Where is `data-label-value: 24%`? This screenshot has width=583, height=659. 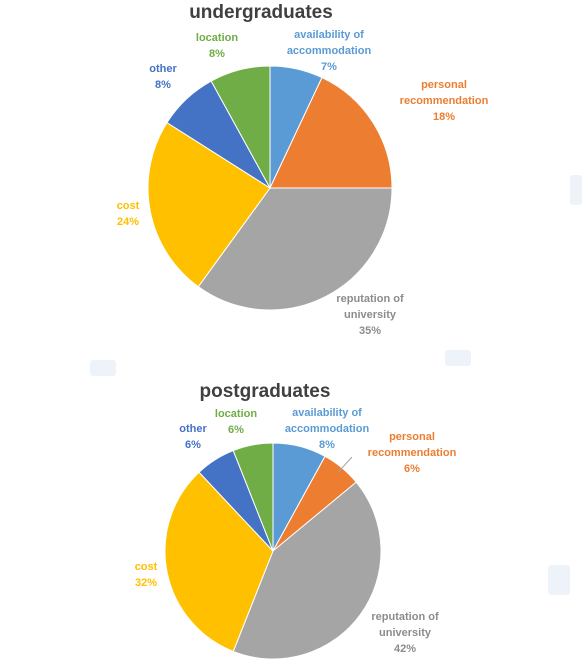
data-label-value: 24% is located at coordinates (128, 222).